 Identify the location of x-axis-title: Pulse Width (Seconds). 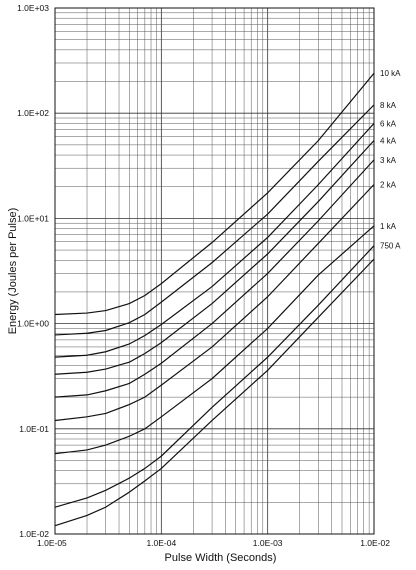
(221, 558).